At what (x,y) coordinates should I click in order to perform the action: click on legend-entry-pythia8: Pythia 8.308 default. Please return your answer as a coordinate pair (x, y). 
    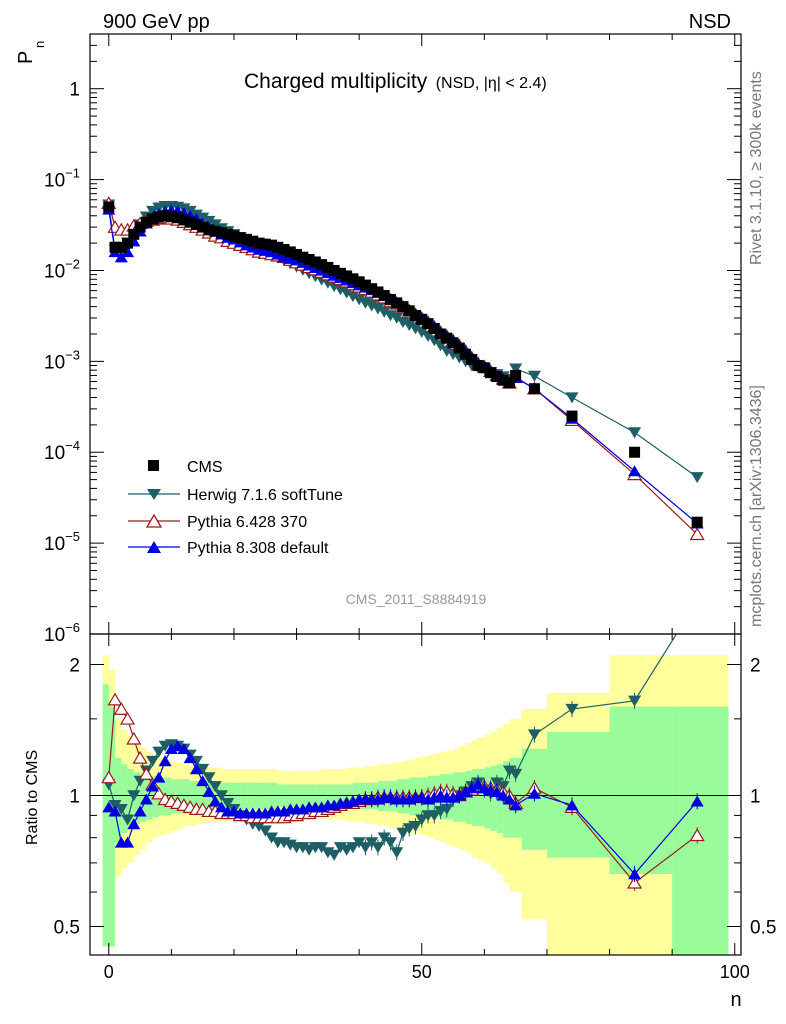
    Looking at the image, I should click on (228, 548).